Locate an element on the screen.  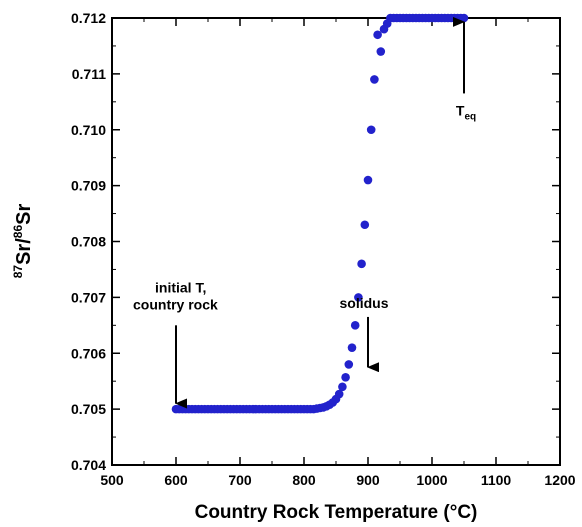
x-tick-label: 1200 is located at coordinates (559, 480).